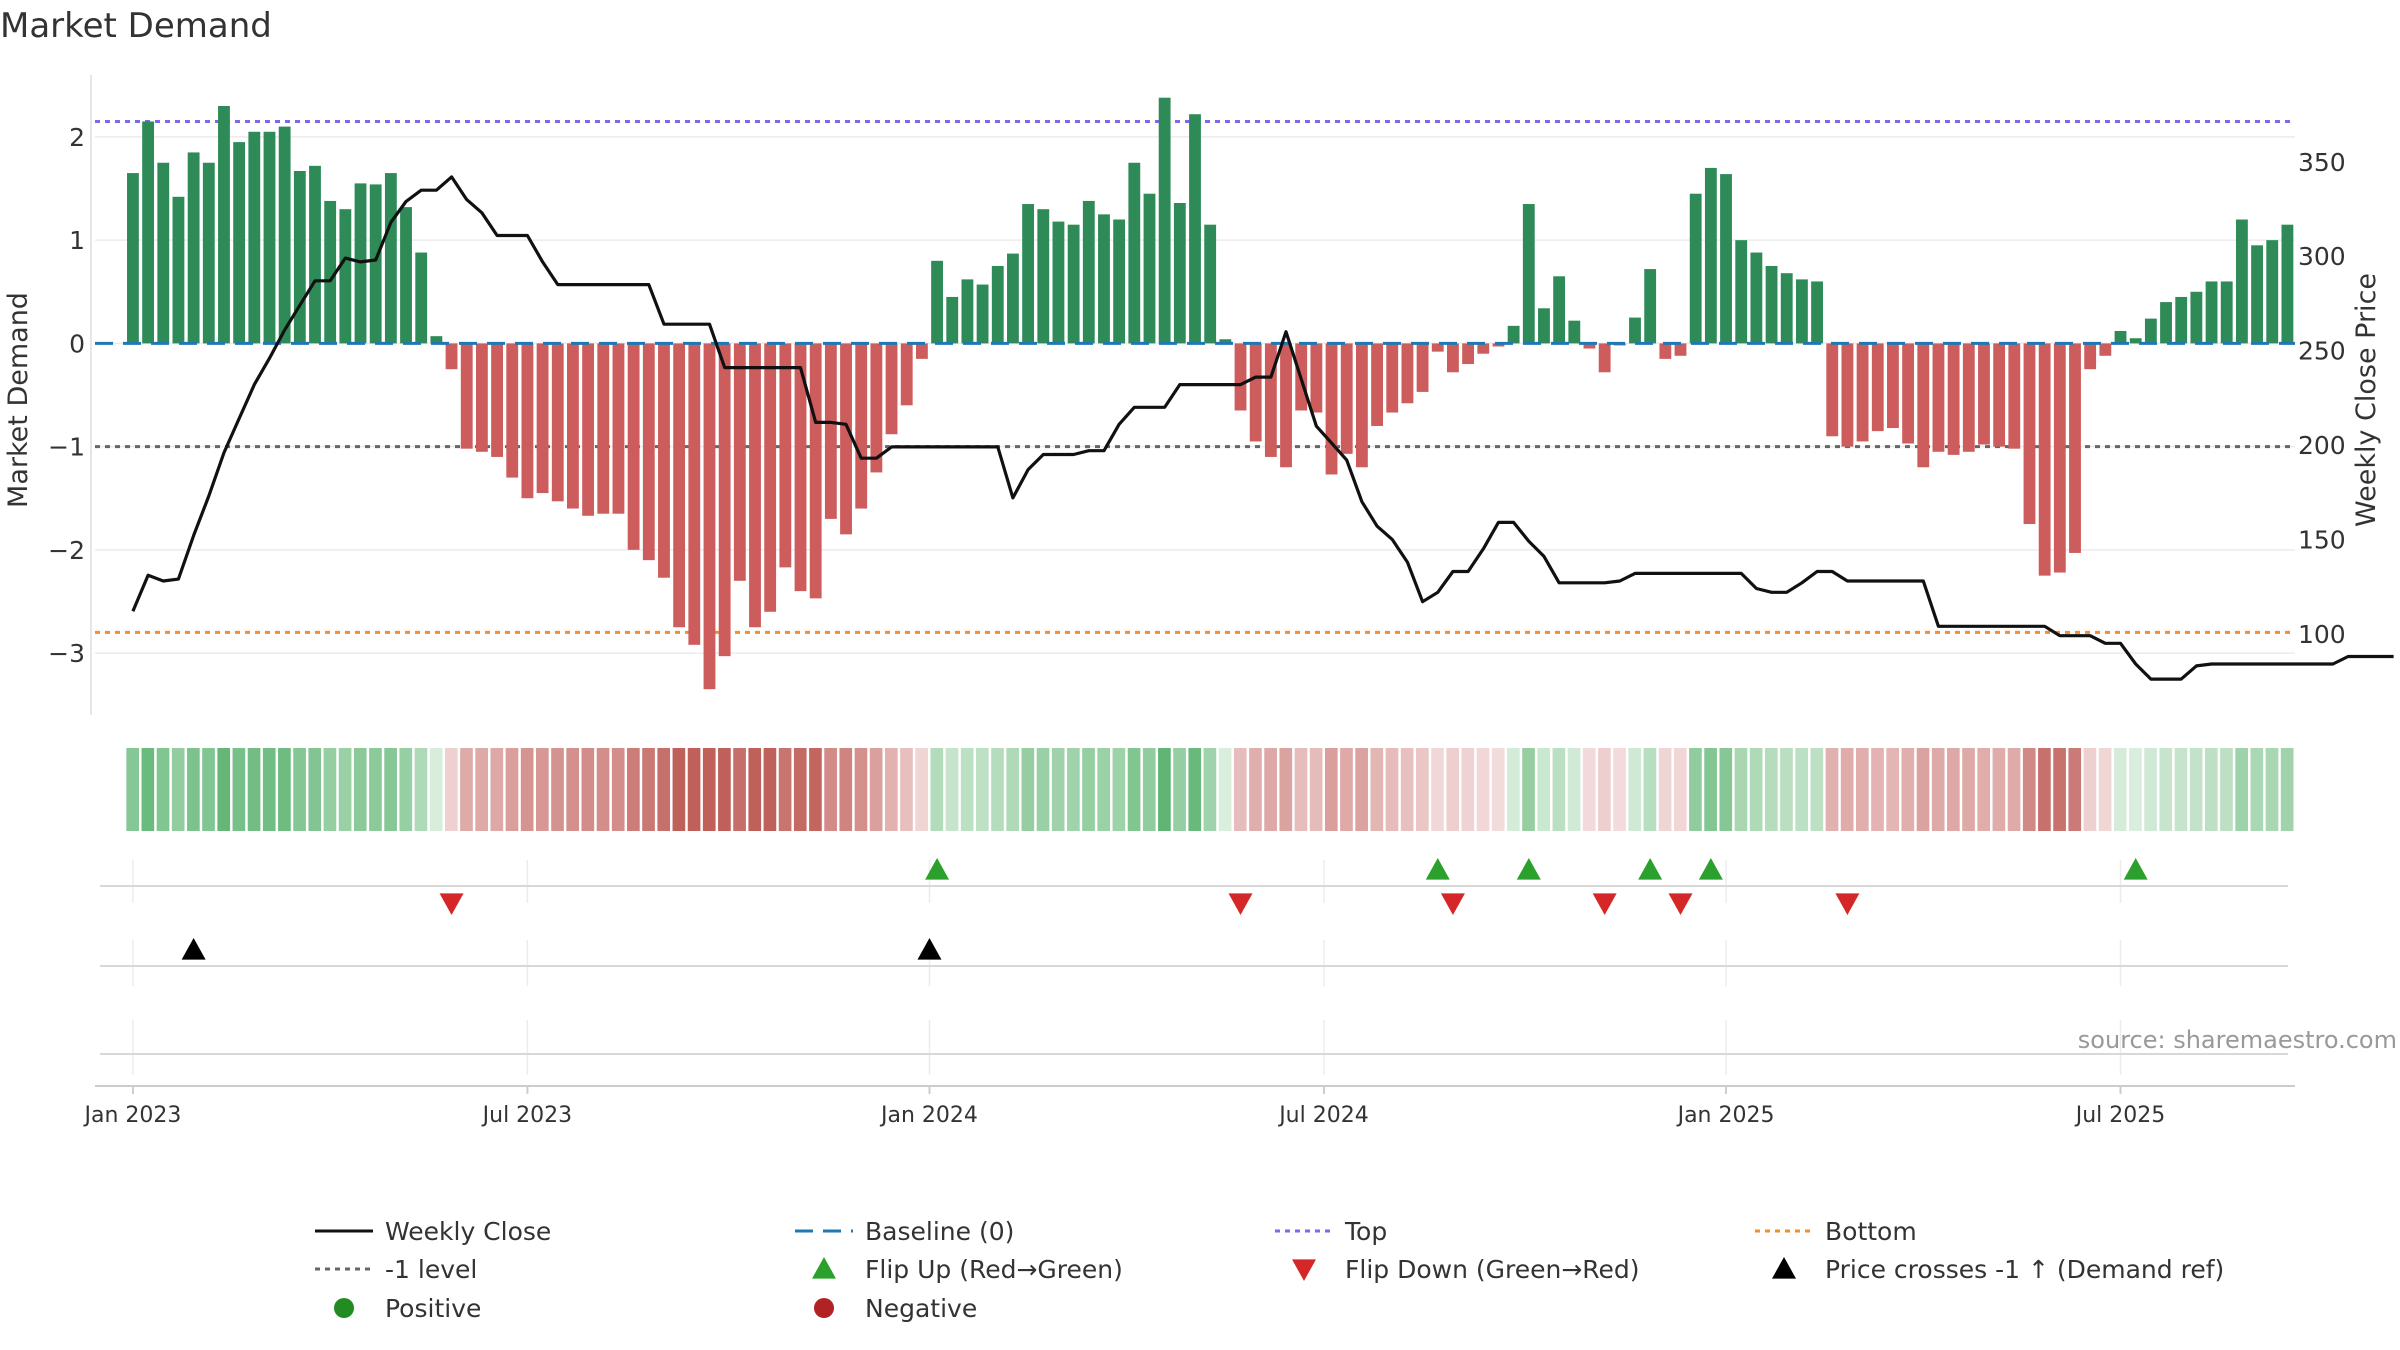 The height and width of the screenshot is (1350, 2400). What do you see at coordinates (527, 1115) in the screenshot?
I see `x-tick-label: Jul 2023` at bounding box center [527, 1115].